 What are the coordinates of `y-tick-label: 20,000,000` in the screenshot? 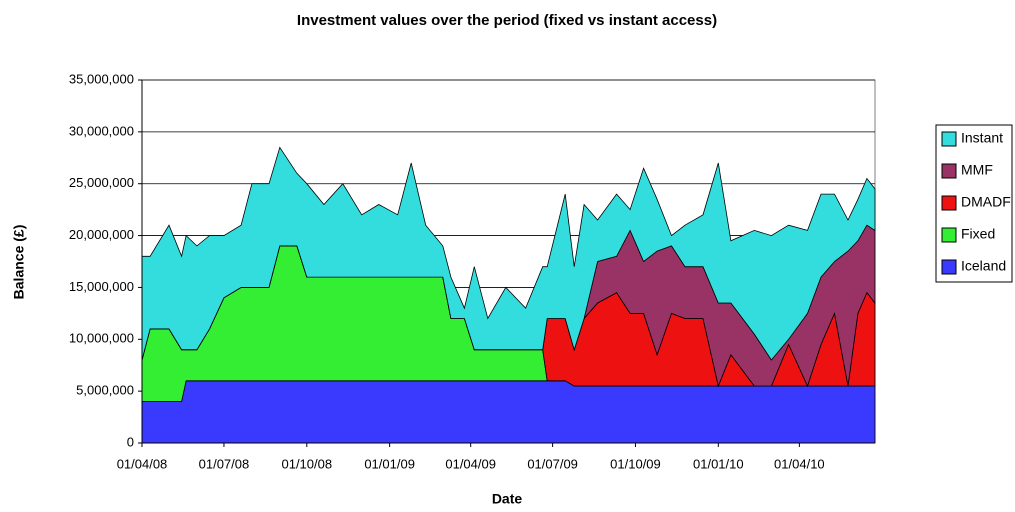 It's located at (101, 234).